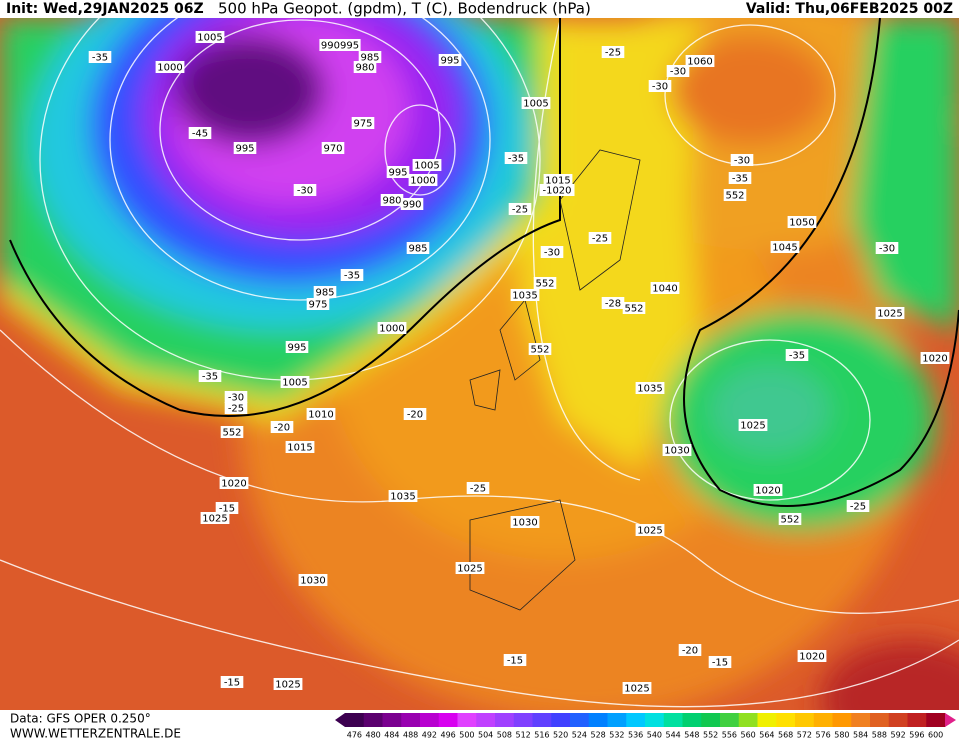 This screenshot has width=959, height=741. I want to click on map-label: -25, so click(478, 489).